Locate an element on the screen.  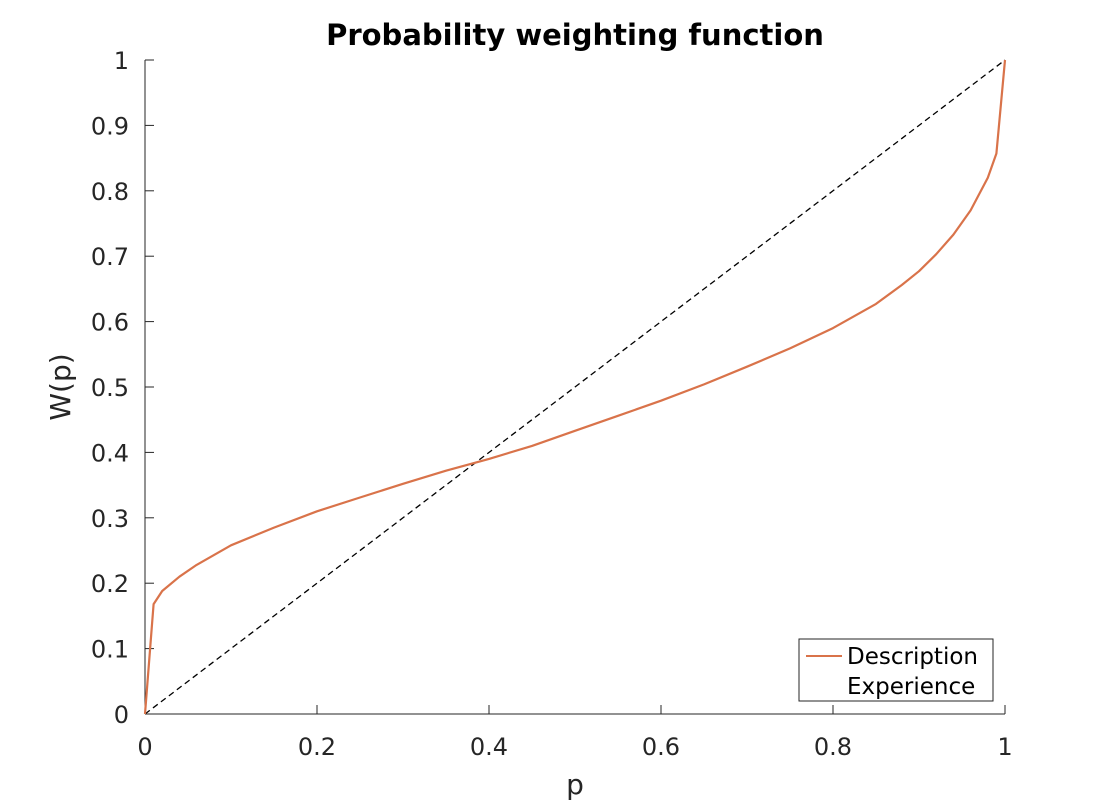
y-axis-label: W(p) is located at coordinates (60, 386).